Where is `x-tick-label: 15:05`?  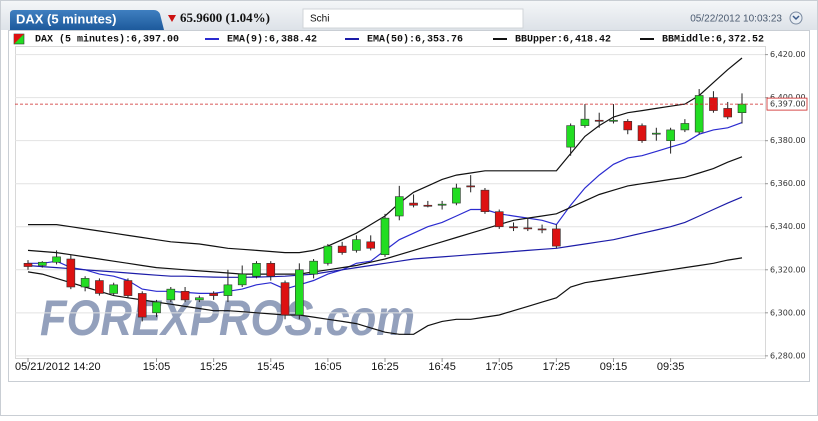
x-tick-label: 15:05 is located at coordinates (157, 367).